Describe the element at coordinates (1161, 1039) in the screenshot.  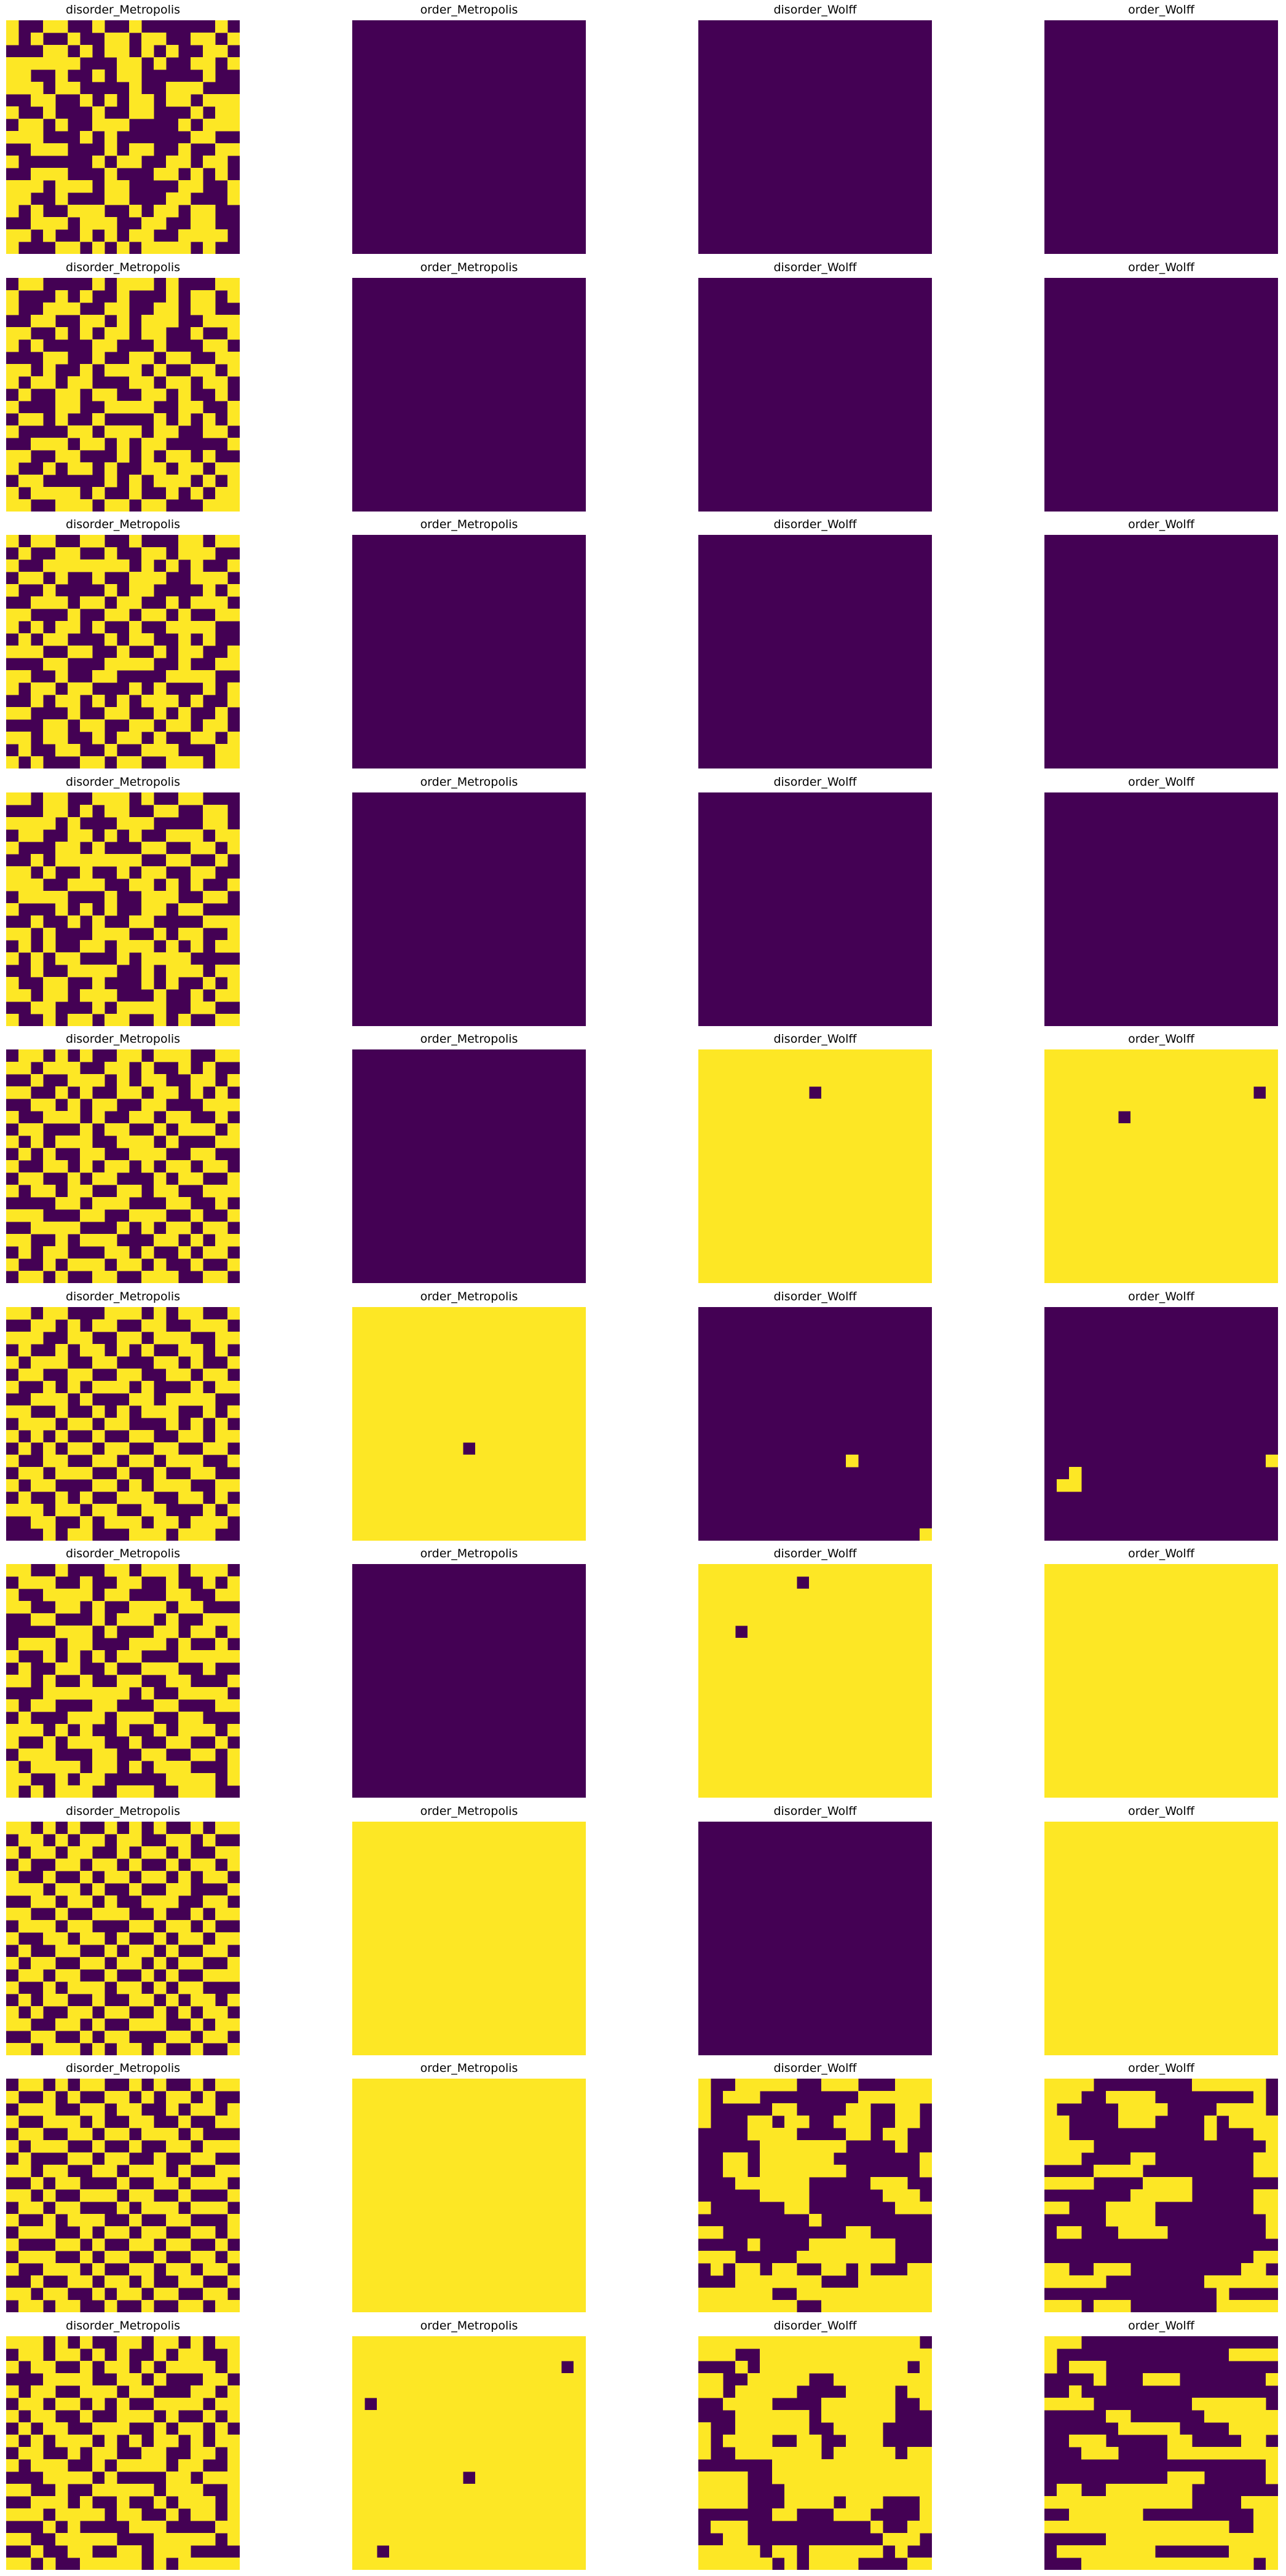
I see `panel-title: order_Wolff` at that location.